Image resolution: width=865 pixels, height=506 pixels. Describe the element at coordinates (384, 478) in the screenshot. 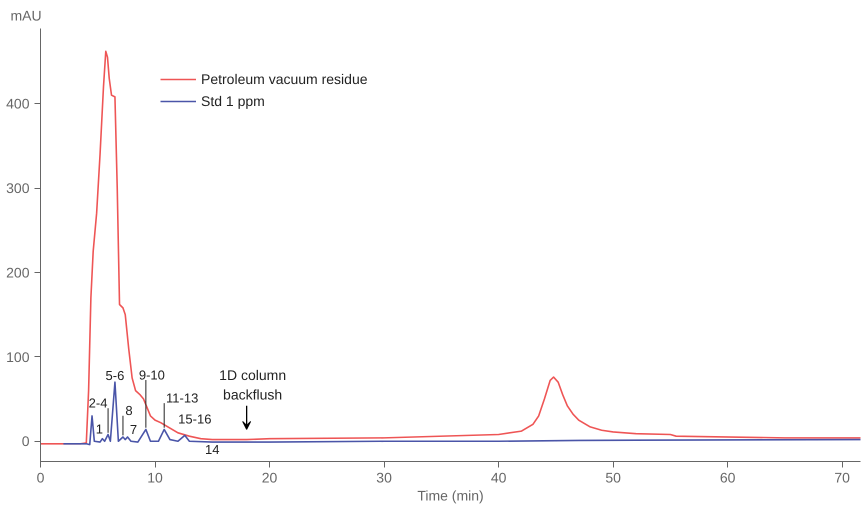

I see `x-tick-label: 30` at that location.